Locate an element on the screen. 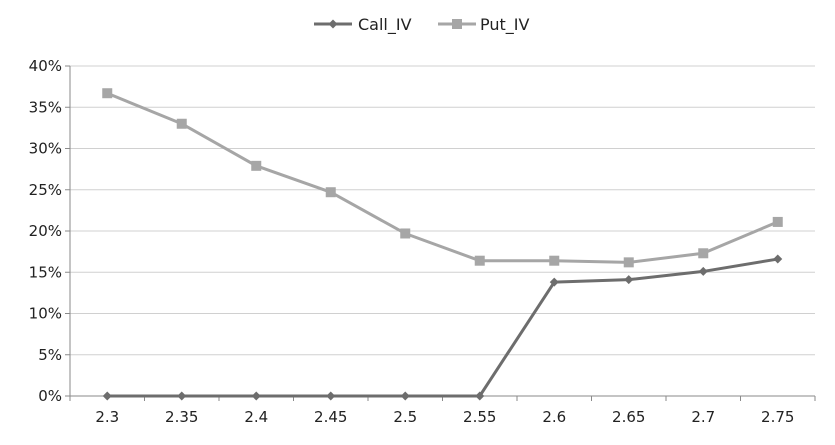 The image size is (835, 445). x-tick-label: 2.45 is located at coordinates (330, 417).